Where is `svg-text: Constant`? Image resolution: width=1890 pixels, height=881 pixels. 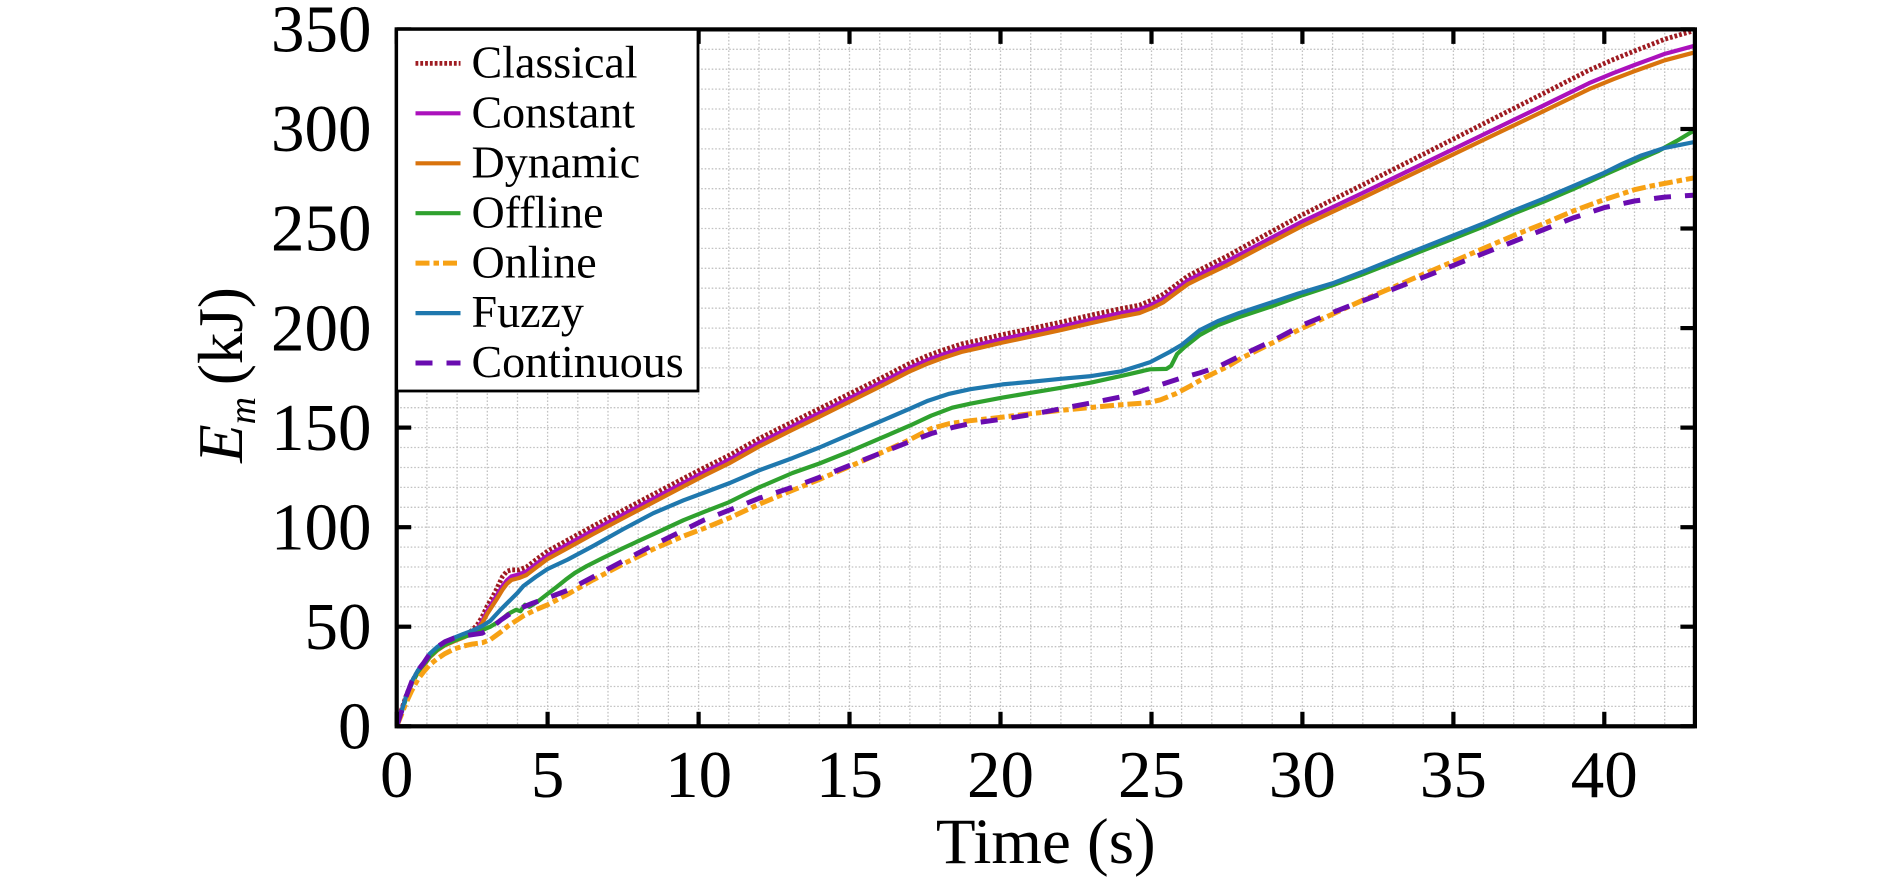
svg-text: Constant is located at coordinates (554, 112).